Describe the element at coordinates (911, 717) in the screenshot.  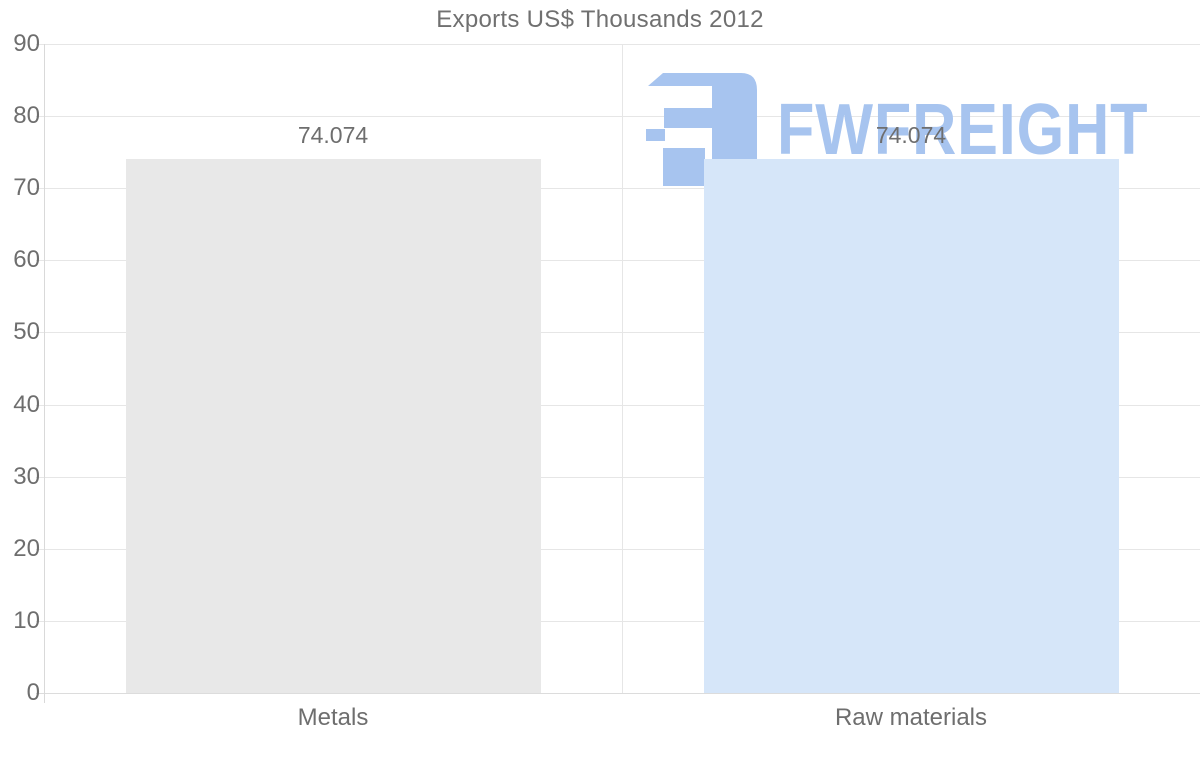
I see `category-label-raw-materials: Raw materials` at that location.